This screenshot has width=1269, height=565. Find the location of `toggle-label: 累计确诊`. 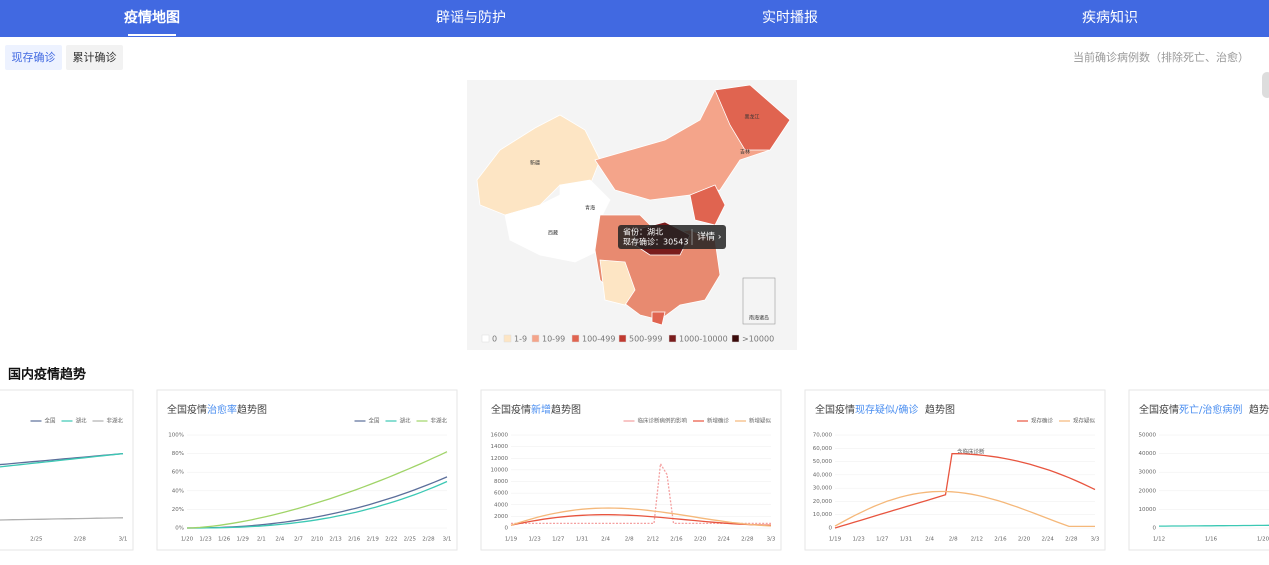

toggle-label: 累计确诊 is located at coordinates (95, 57).